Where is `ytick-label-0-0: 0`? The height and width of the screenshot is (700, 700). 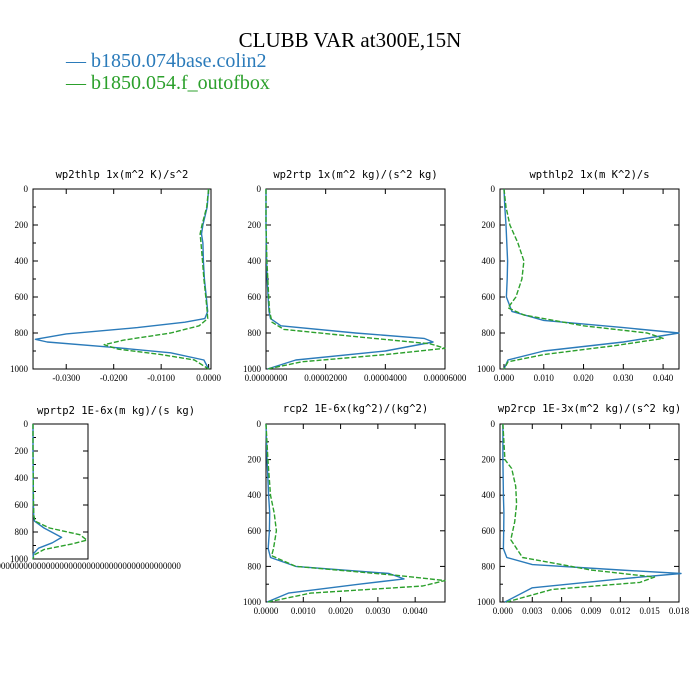
ytick-label-0-0: 0 is located at coordinates (26, 189).